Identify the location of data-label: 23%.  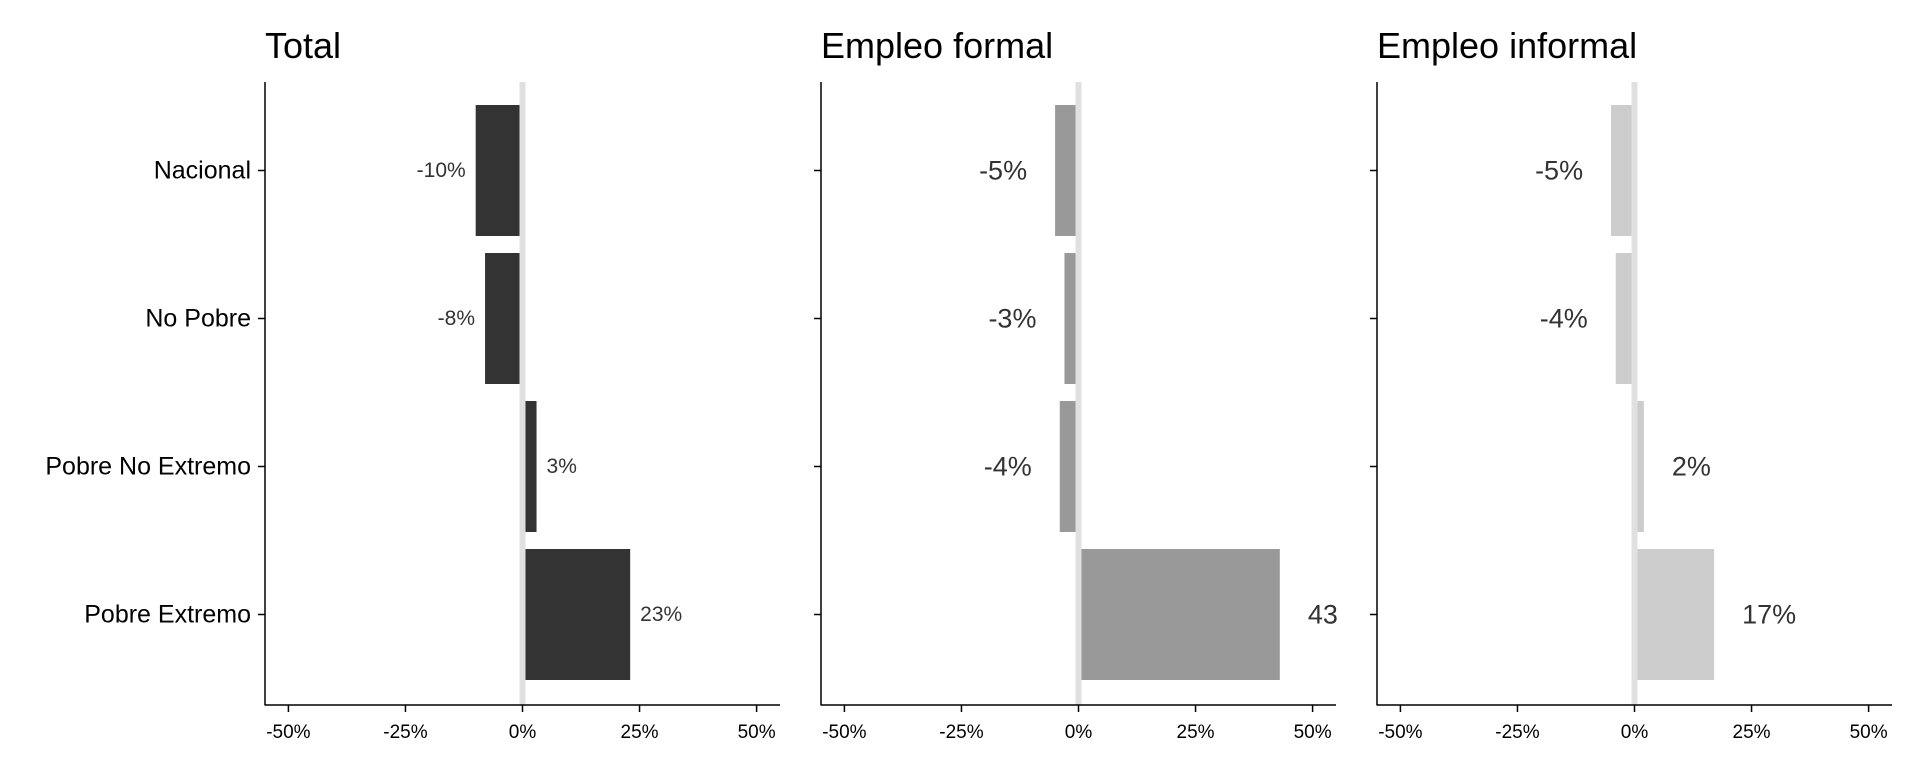
(661, 614).